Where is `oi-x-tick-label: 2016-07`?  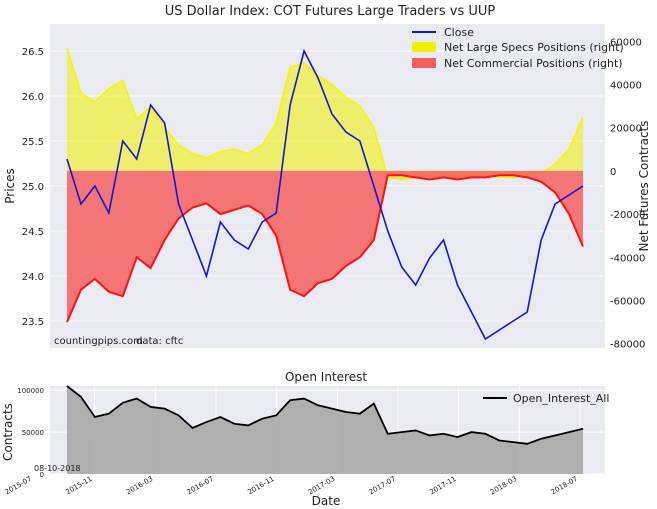 oi-x-tick-label: 2016-07 is located at coordinates (200, 486).